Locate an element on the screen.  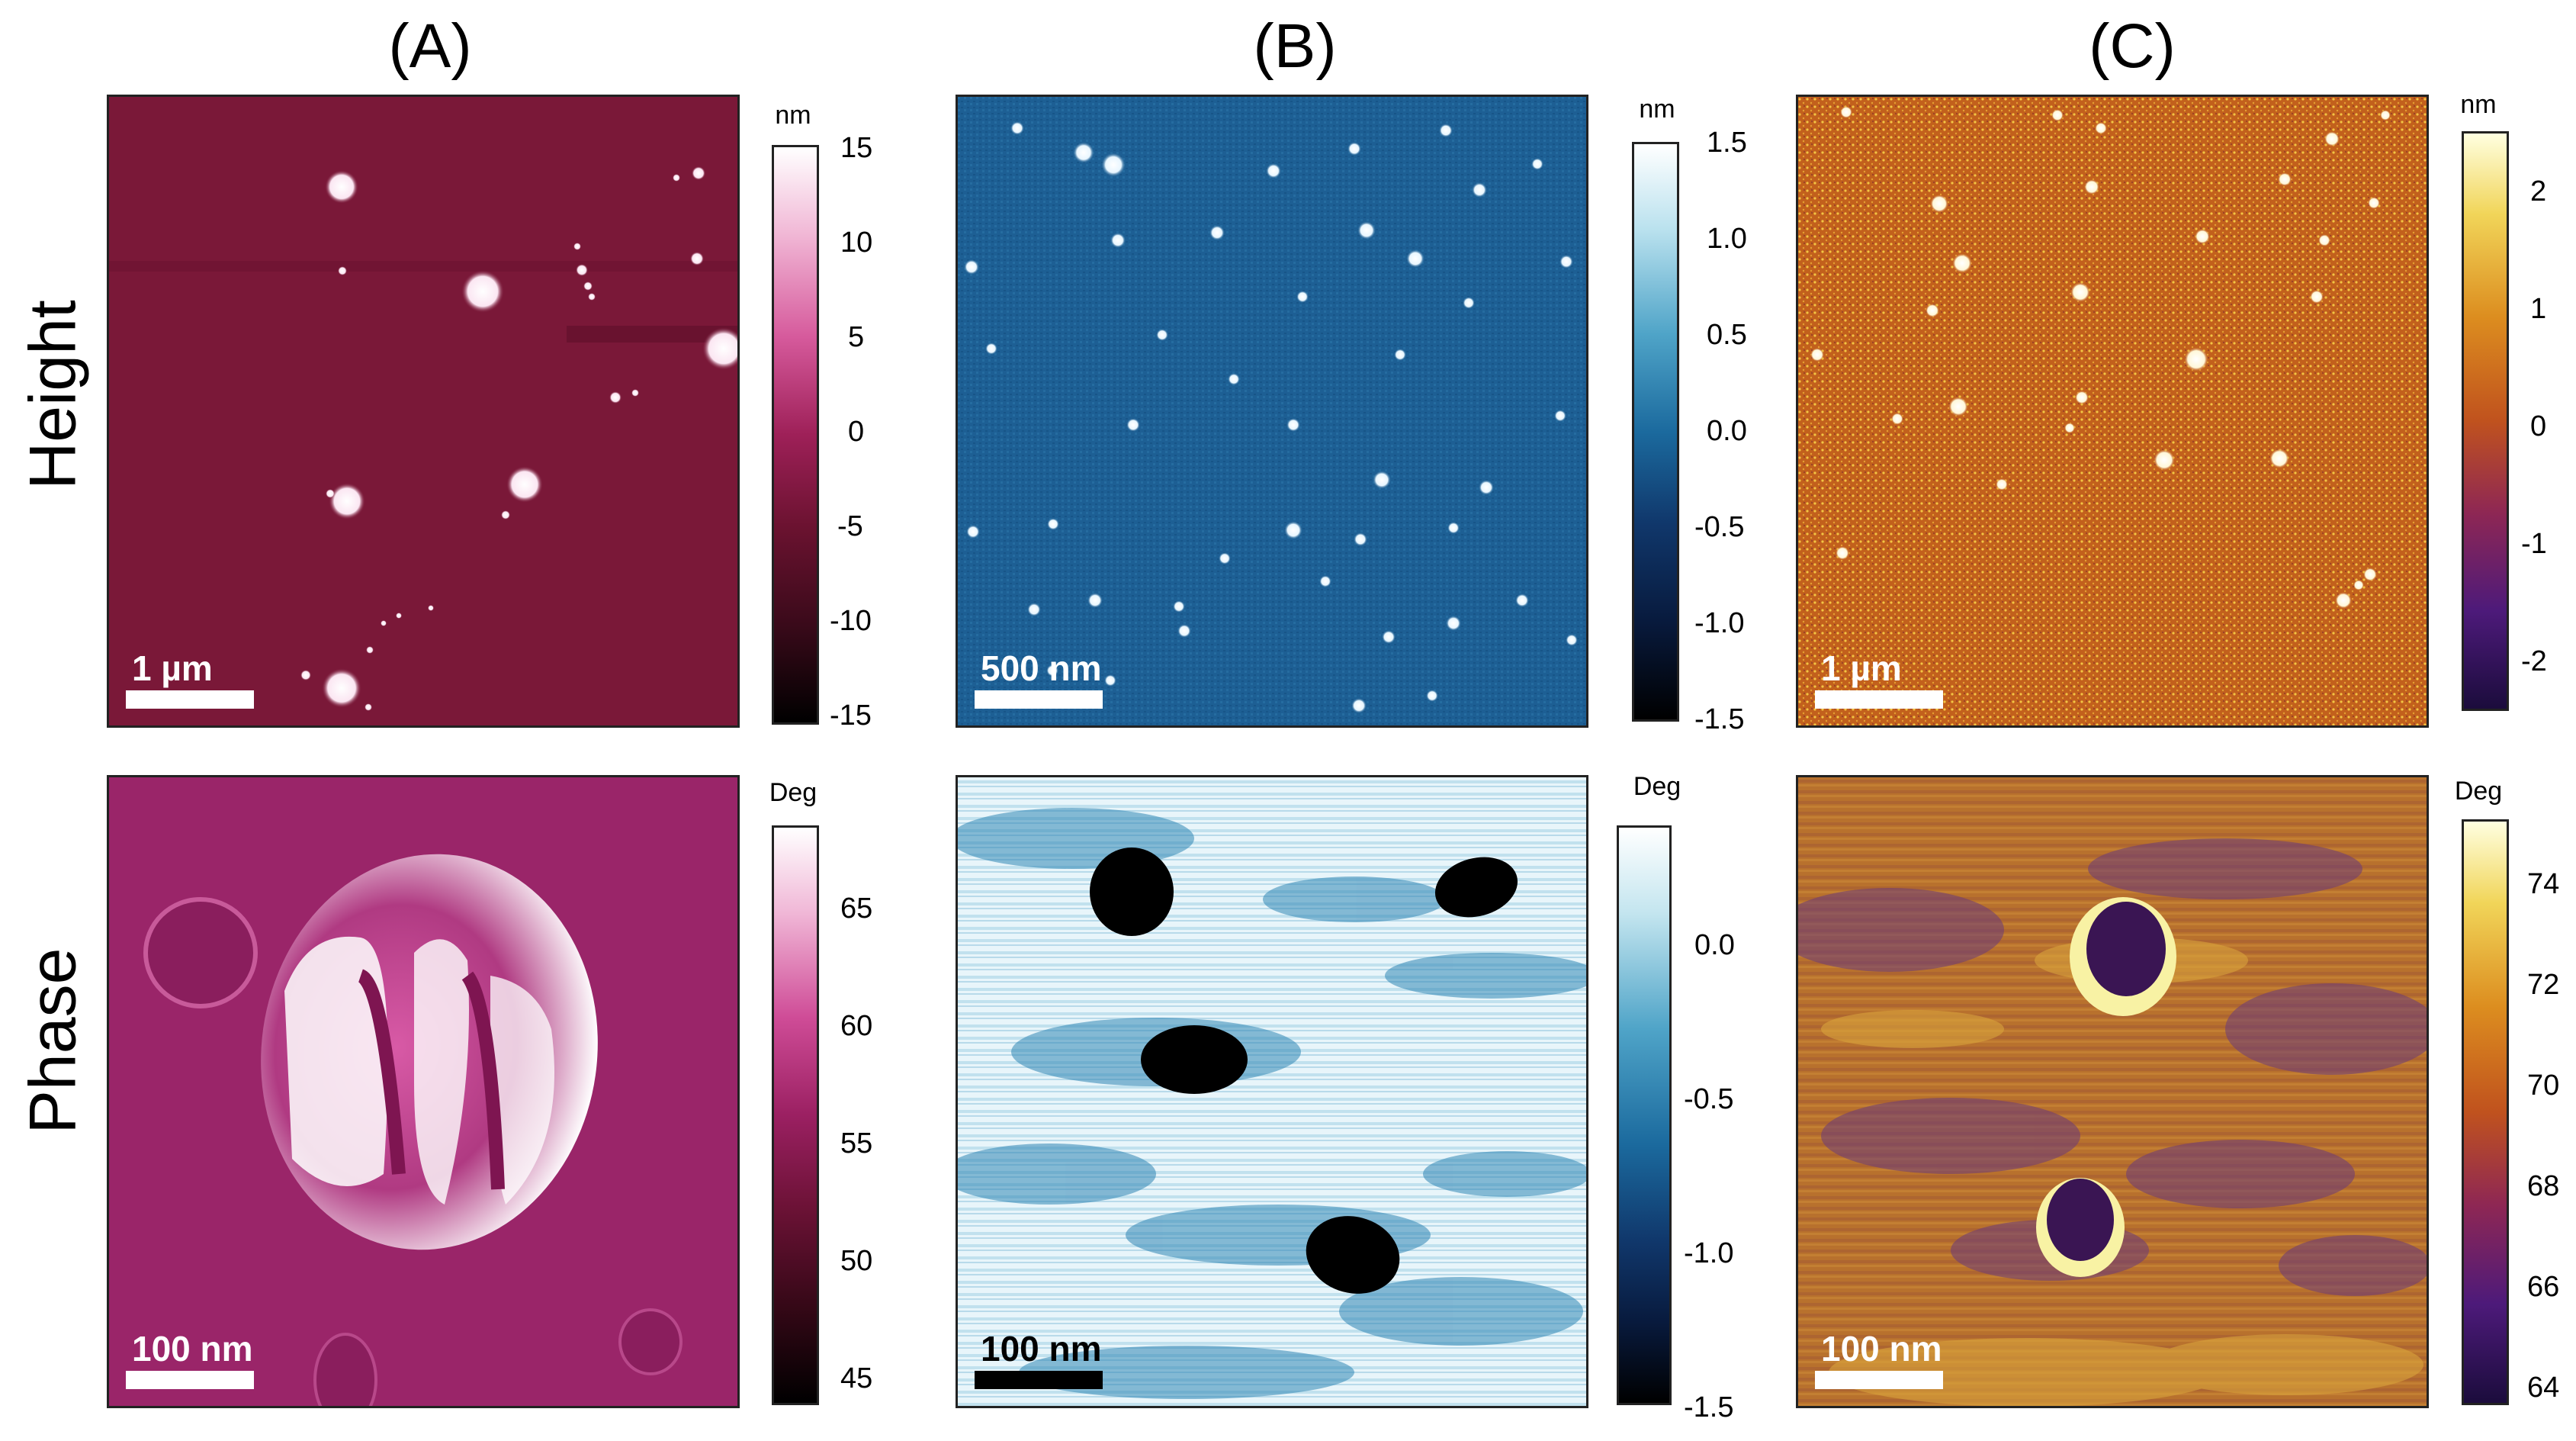
afm-image-c-phase: 100 nm is located at coordinates (2112, 1091).